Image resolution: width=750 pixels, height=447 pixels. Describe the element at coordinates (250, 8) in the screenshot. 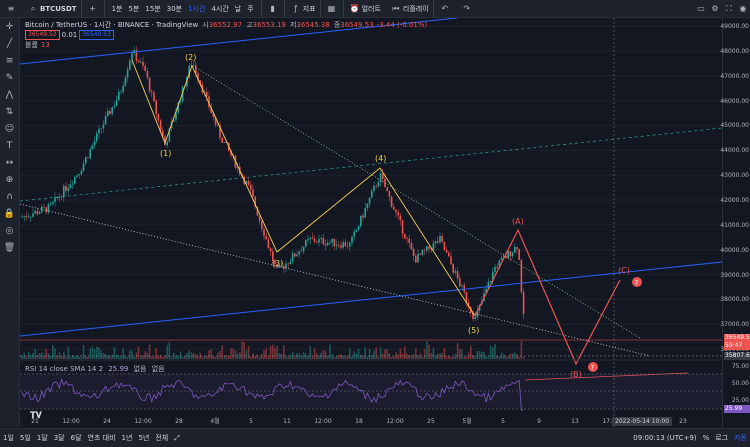

I see `interval-1w: 주` at that location.